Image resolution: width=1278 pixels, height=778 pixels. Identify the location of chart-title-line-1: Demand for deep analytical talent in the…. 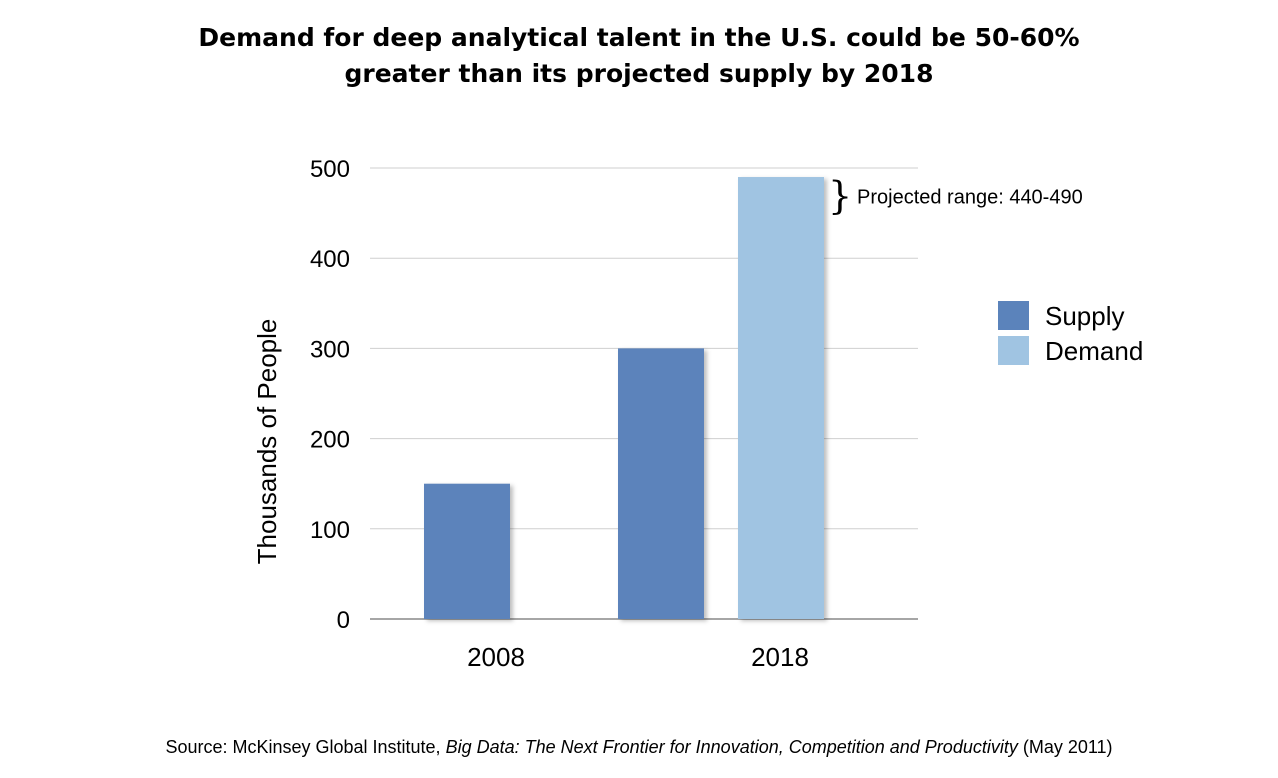
(639, 37).